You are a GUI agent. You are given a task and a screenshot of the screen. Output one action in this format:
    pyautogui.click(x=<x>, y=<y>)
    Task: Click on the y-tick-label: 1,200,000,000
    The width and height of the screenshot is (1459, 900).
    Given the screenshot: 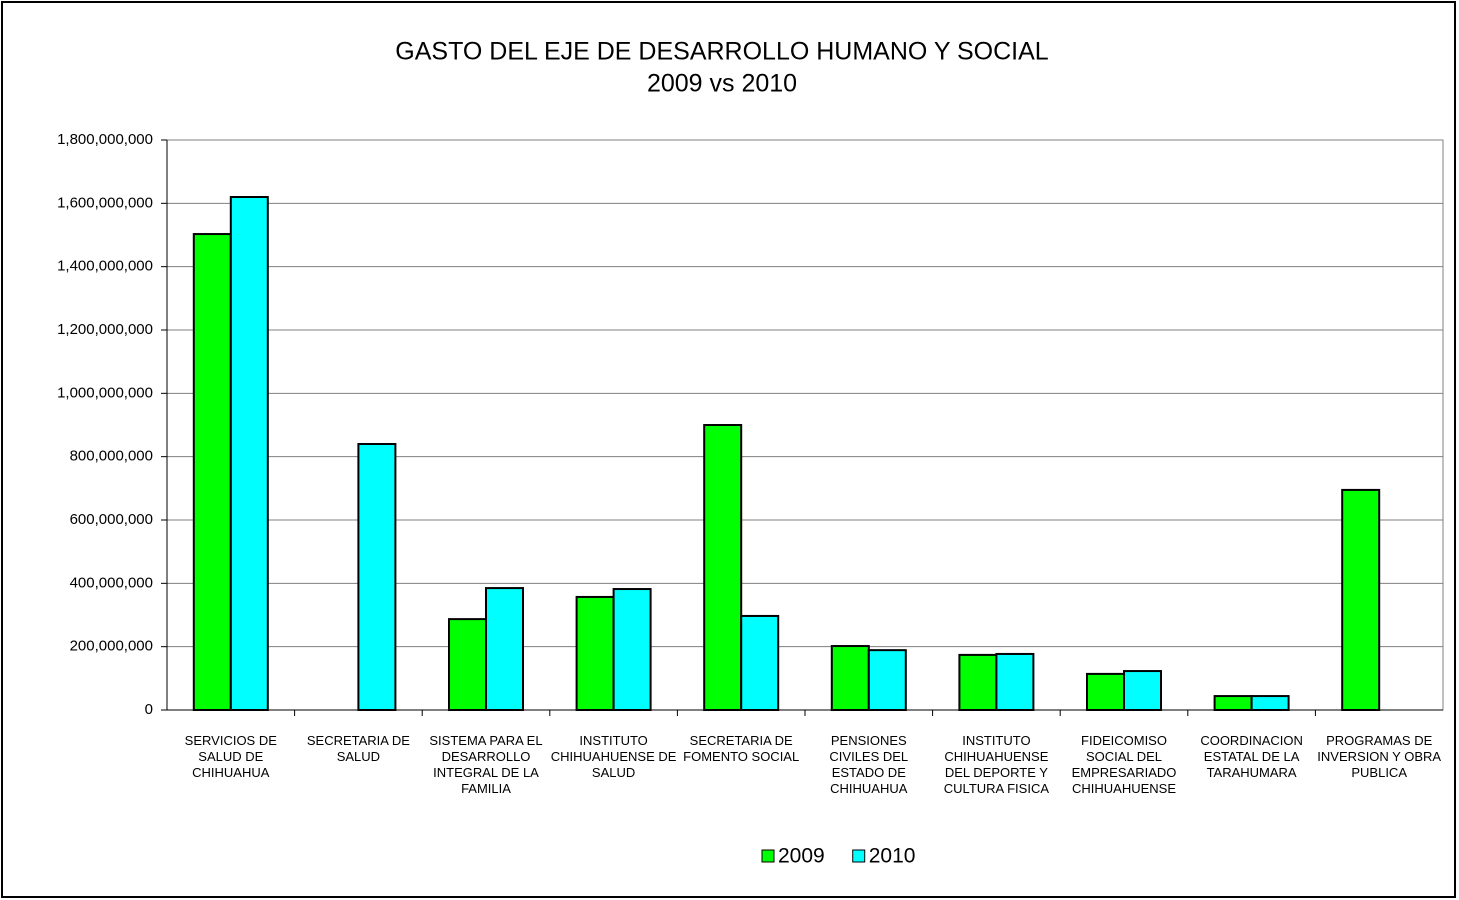 What is the action you would take?
    pyautogui.click(x=105, y=329)
    